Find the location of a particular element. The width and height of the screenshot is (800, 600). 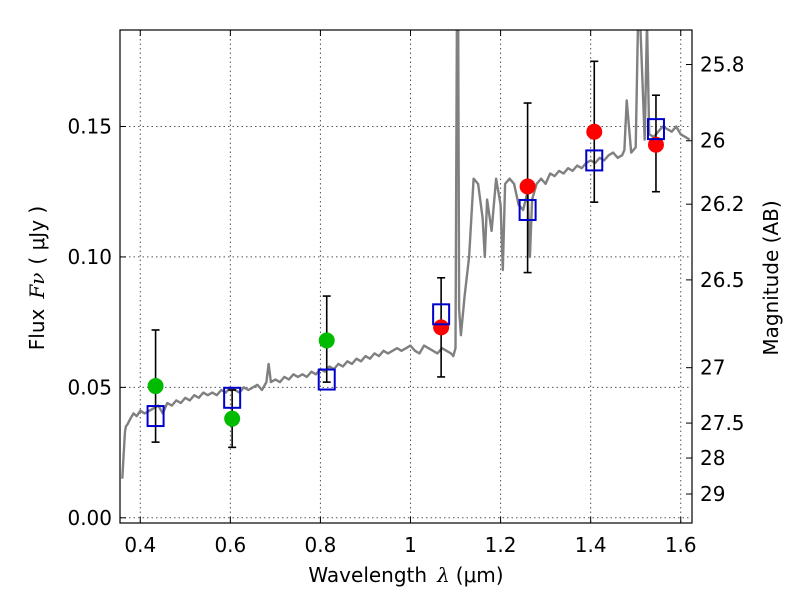

right-tick-label: 27.5 is located at coordinates (722, 423).